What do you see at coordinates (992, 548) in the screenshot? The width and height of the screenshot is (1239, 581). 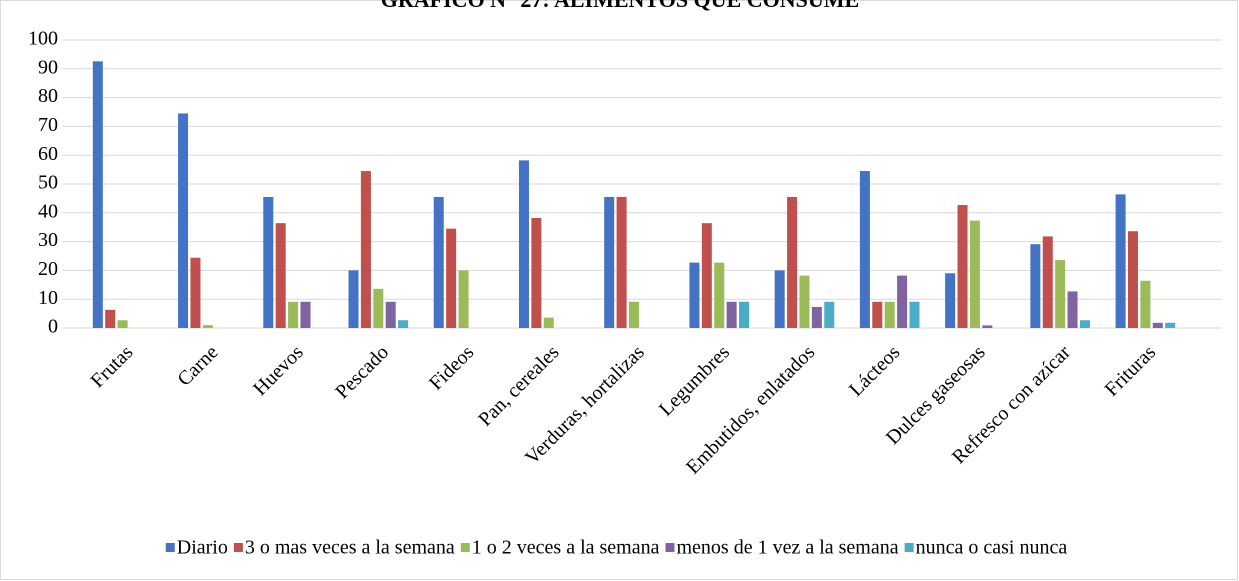 I see `legend-label: nunca o casi nunca` at bounding box center [992, 548].